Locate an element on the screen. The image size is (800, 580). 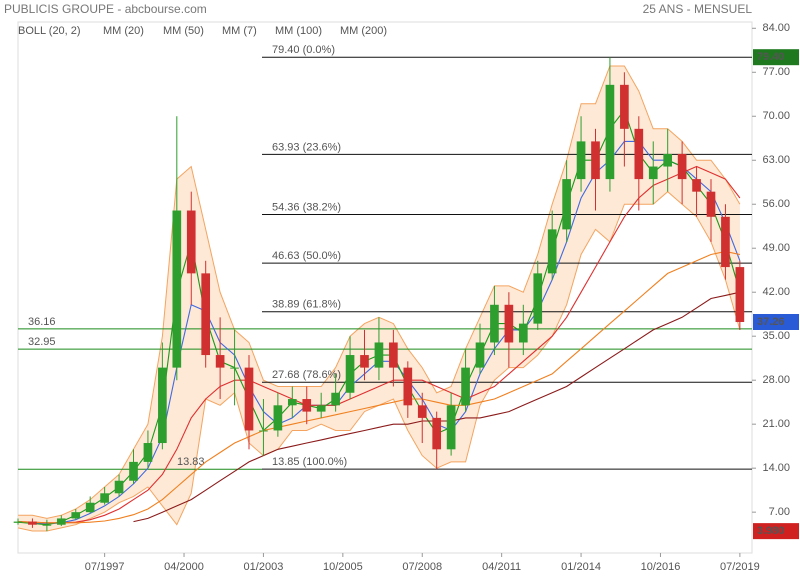
y-tick-label: 35.00 is located at coordinates (776, 336).